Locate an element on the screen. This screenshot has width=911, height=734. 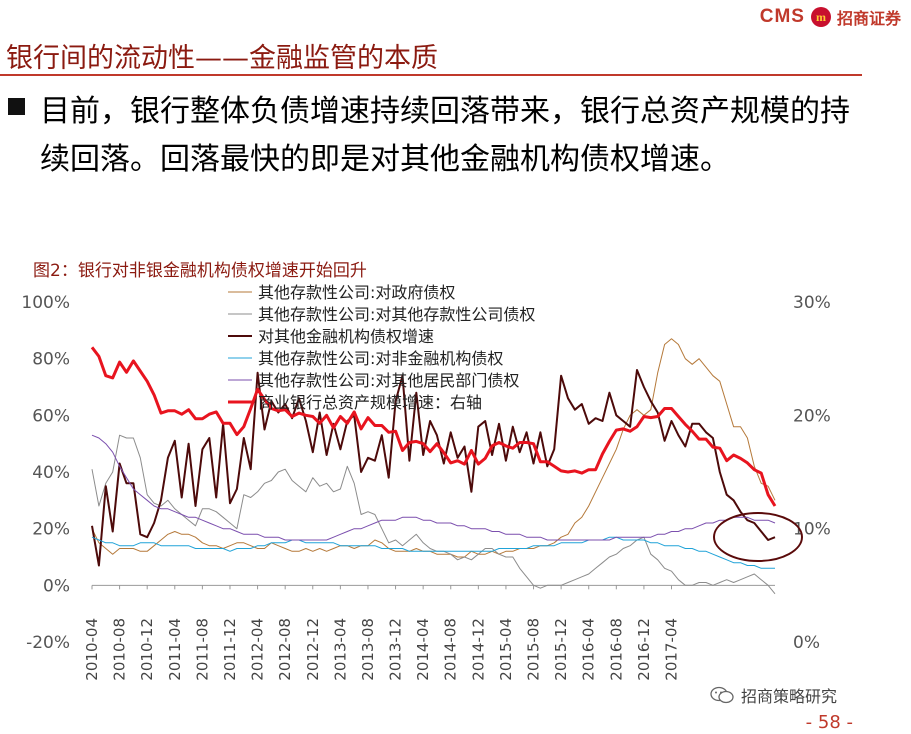
x-axis-tick: 2012-08 is located at coordinates (285, 649).